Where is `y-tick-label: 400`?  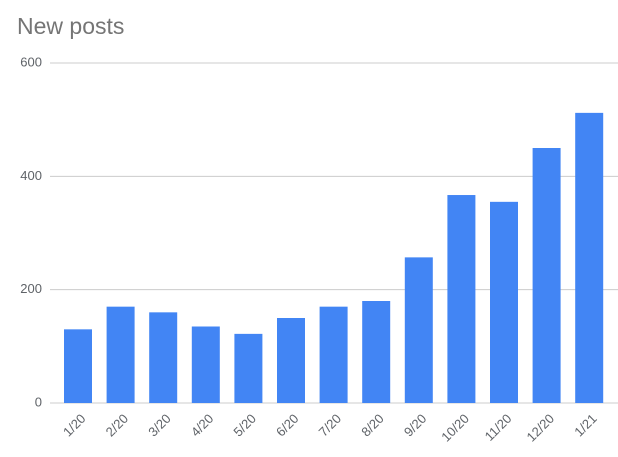 y-tick-label: 400 is located at coordinates (31, 175).